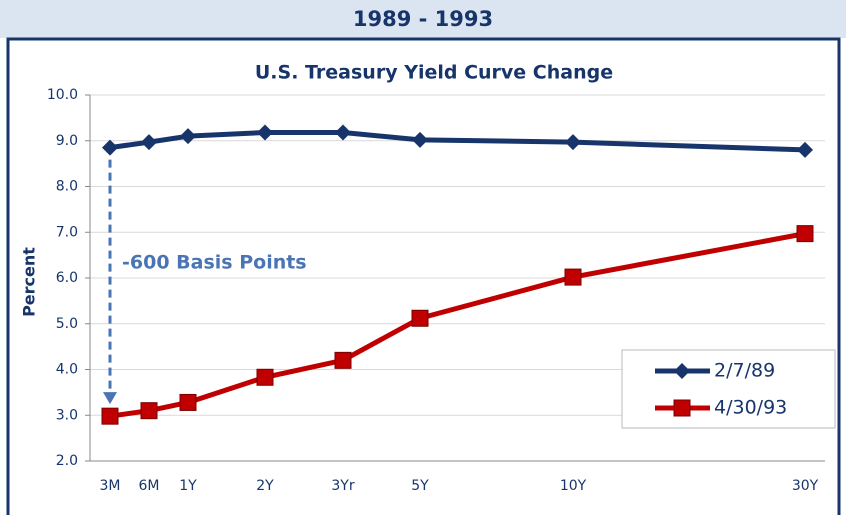  I want to click on x-tick-label: 5Y, so click(420, 486).